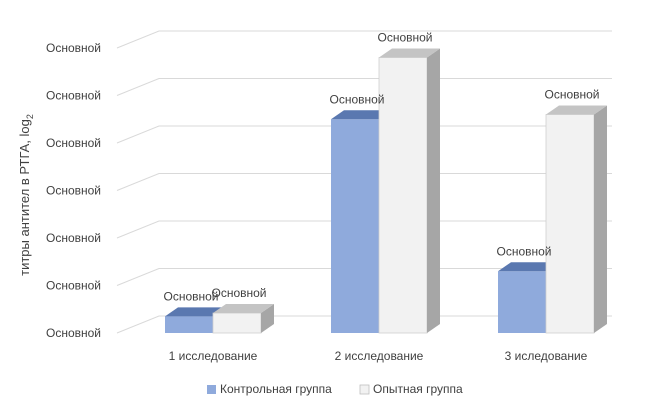  What do you see at coordinates (213, 356) in the screenshot?
I see `x-category-label: 1 исследование` at bounding box center [213, 356].